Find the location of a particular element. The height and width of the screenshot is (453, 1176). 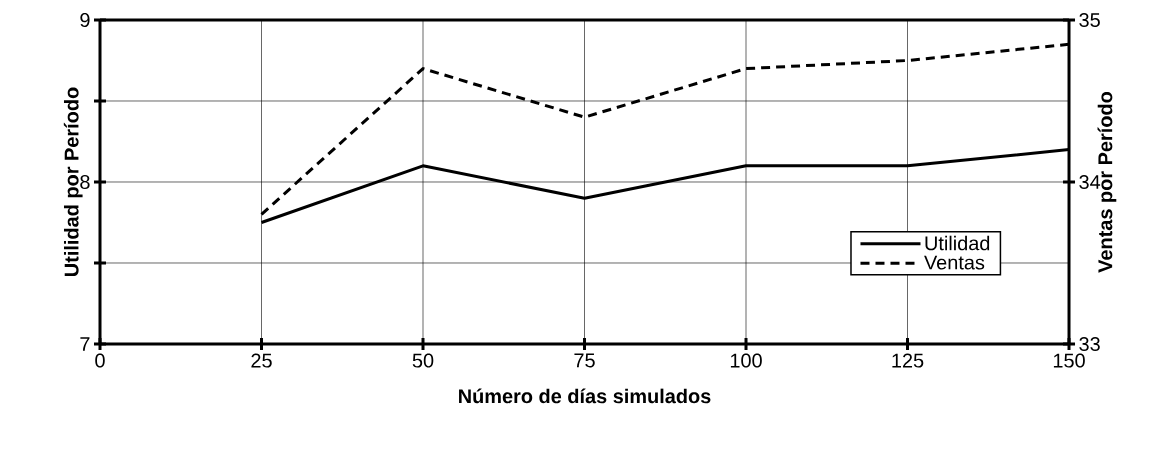

y-tick-label: 9 is located at coordinates (85, 20).